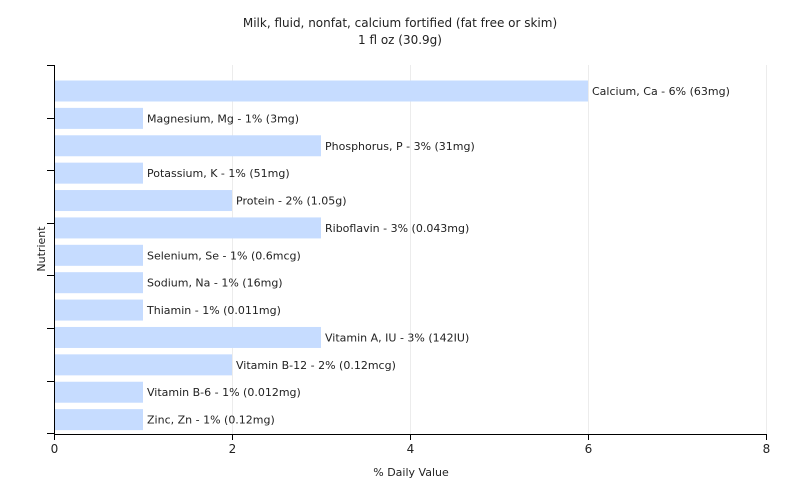  I want to click on x-tick-label: 4, so click(411, 449).